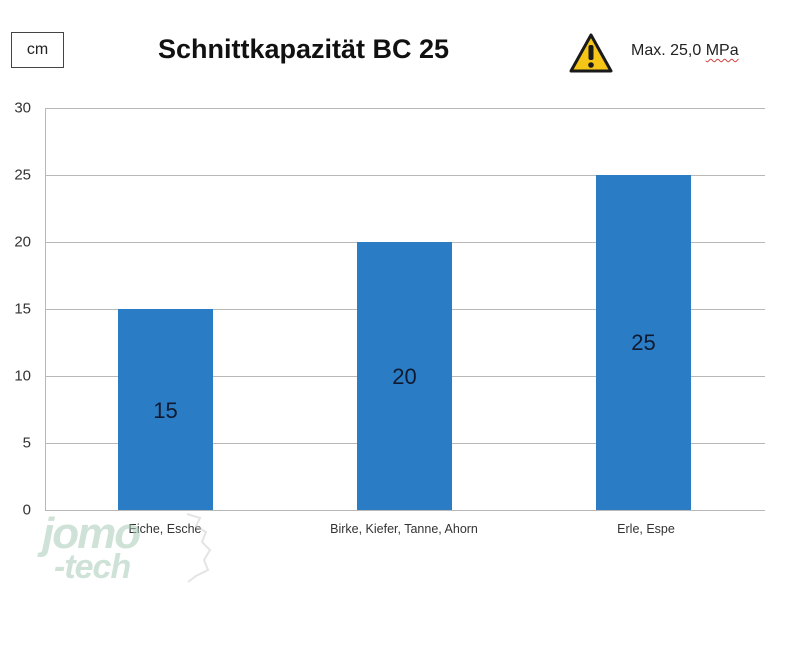 The image size is (800, 651). Describe the element at coordinates (165, 529) in the screenshot. I see `x-category-label: Eiche, Esche` at that location.